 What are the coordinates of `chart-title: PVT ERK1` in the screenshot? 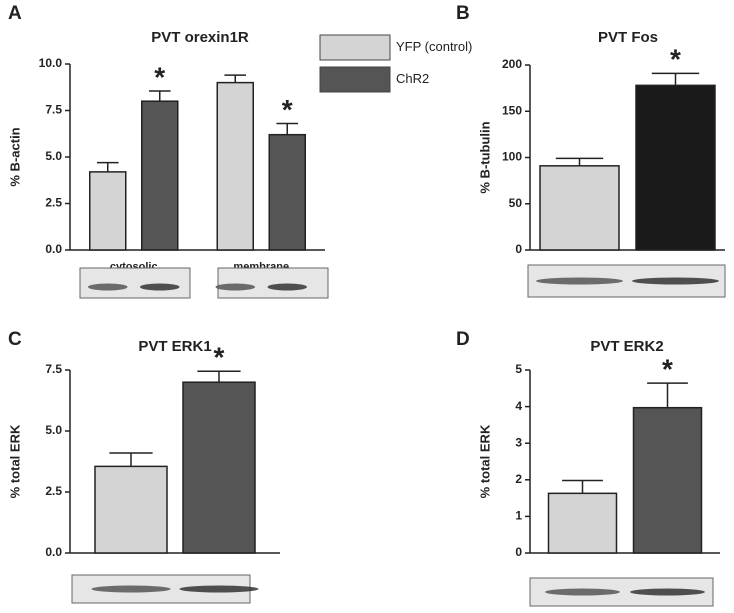 It's located at (174, 346).